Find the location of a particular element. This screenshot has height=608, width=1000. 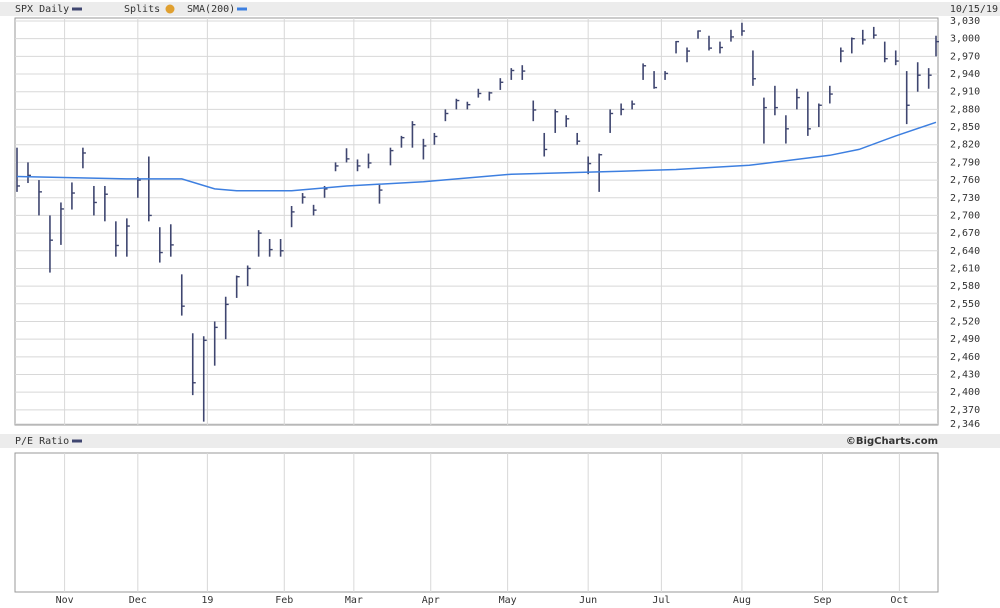

x-tick-label: Oct is located at coordinates (899, 600).